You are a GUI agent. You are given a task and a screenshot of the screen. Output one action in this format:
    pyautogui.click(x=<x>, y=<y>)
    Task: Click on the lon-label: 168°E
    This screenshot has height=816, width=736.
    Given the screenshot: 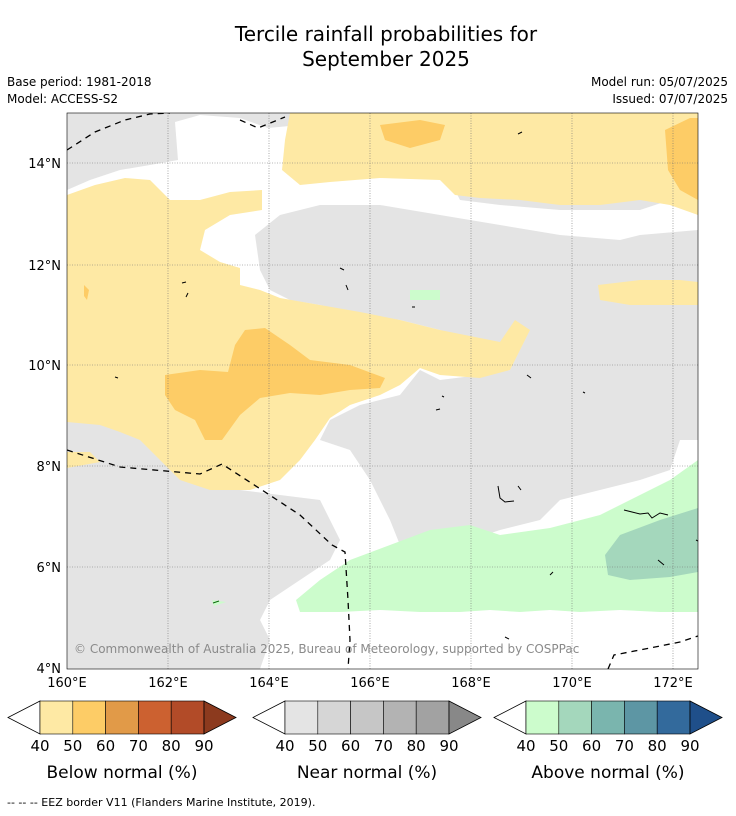 What is the action you would take?
    pyautogui.click(x=471, y=683)
    